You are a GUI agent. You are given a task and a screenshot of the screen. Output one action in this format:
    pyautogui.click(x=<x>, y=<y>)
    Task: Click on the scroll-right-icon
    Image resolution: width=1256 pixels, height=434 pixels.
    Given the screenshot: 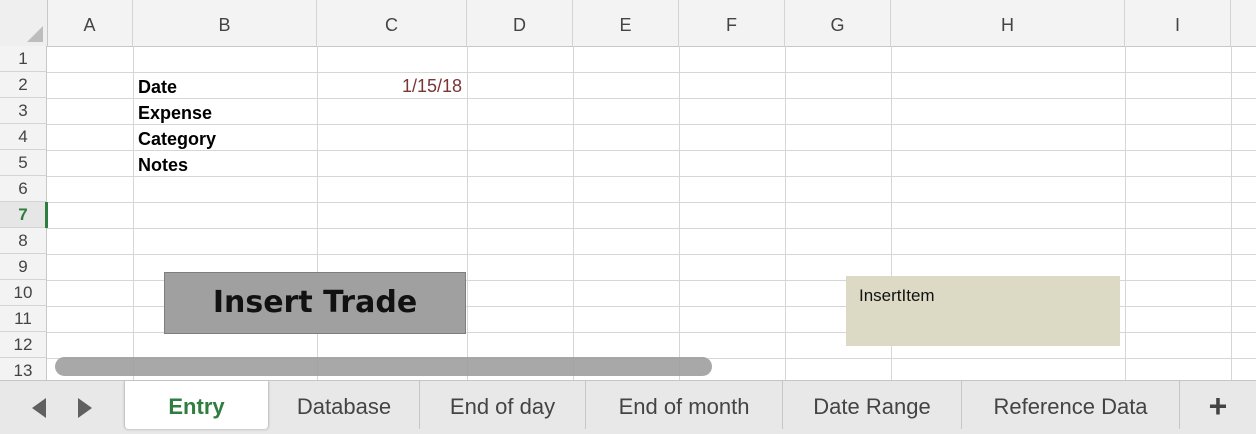 What is the action you would take?
    pyautogui.click(x=85, y=408)
    